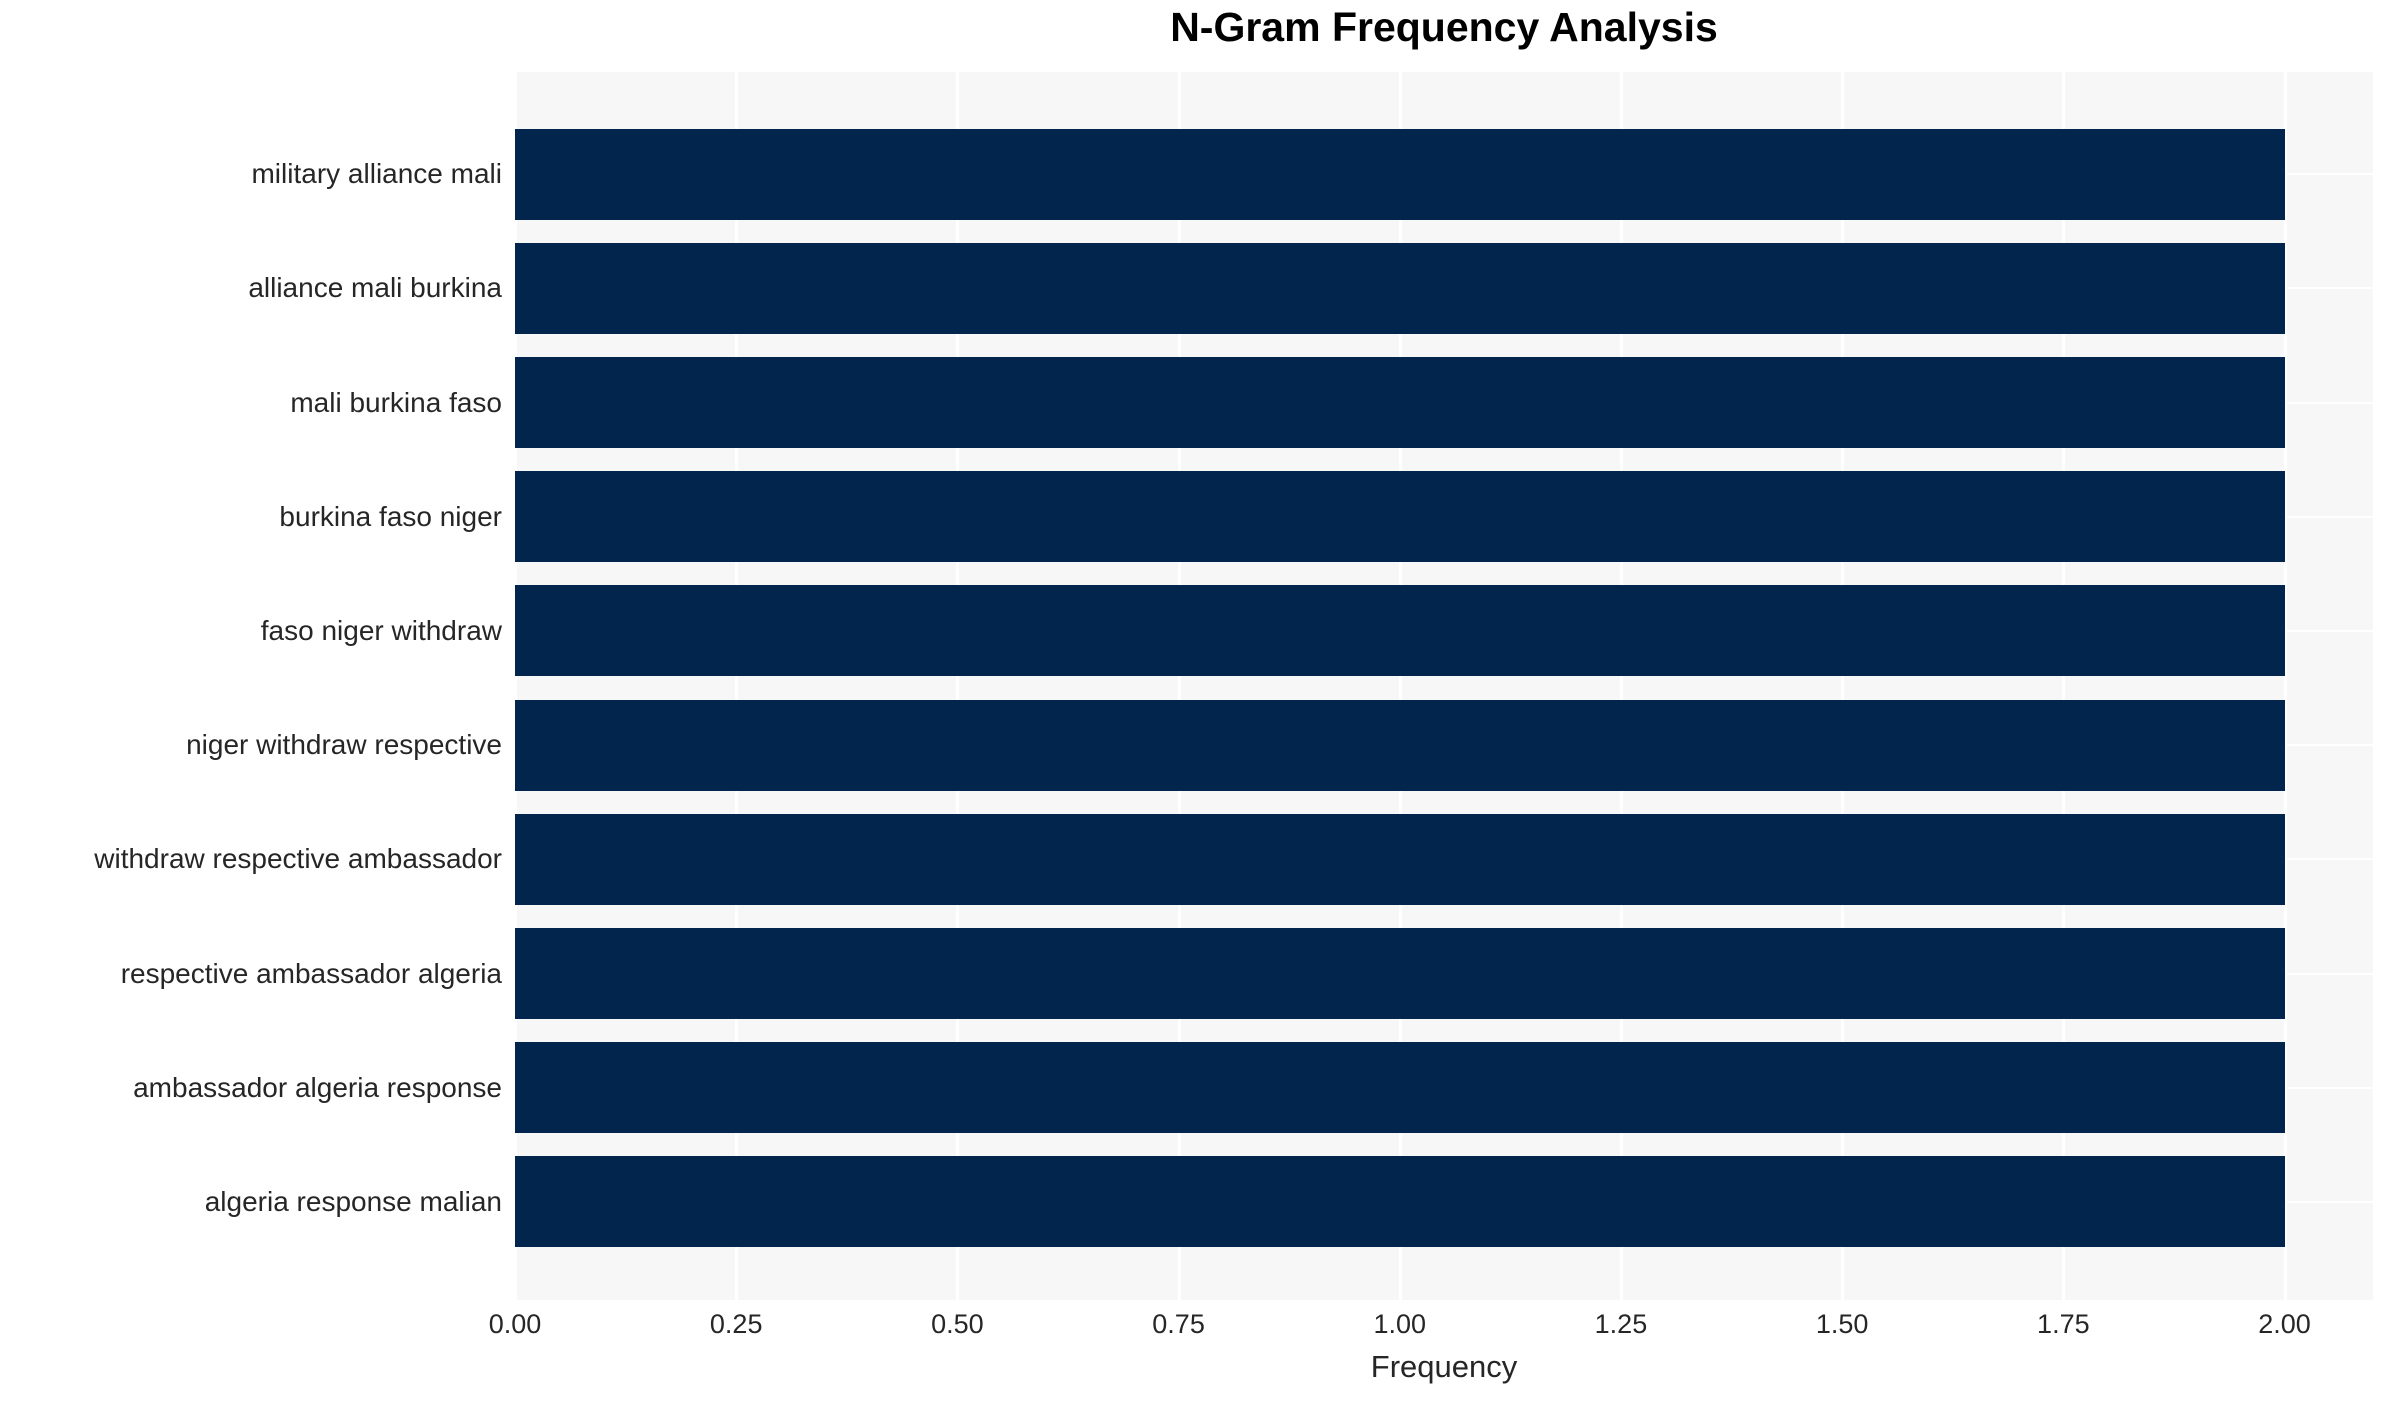  I want to click on y-tick-label: algeria response malian, so click(353, 1201).